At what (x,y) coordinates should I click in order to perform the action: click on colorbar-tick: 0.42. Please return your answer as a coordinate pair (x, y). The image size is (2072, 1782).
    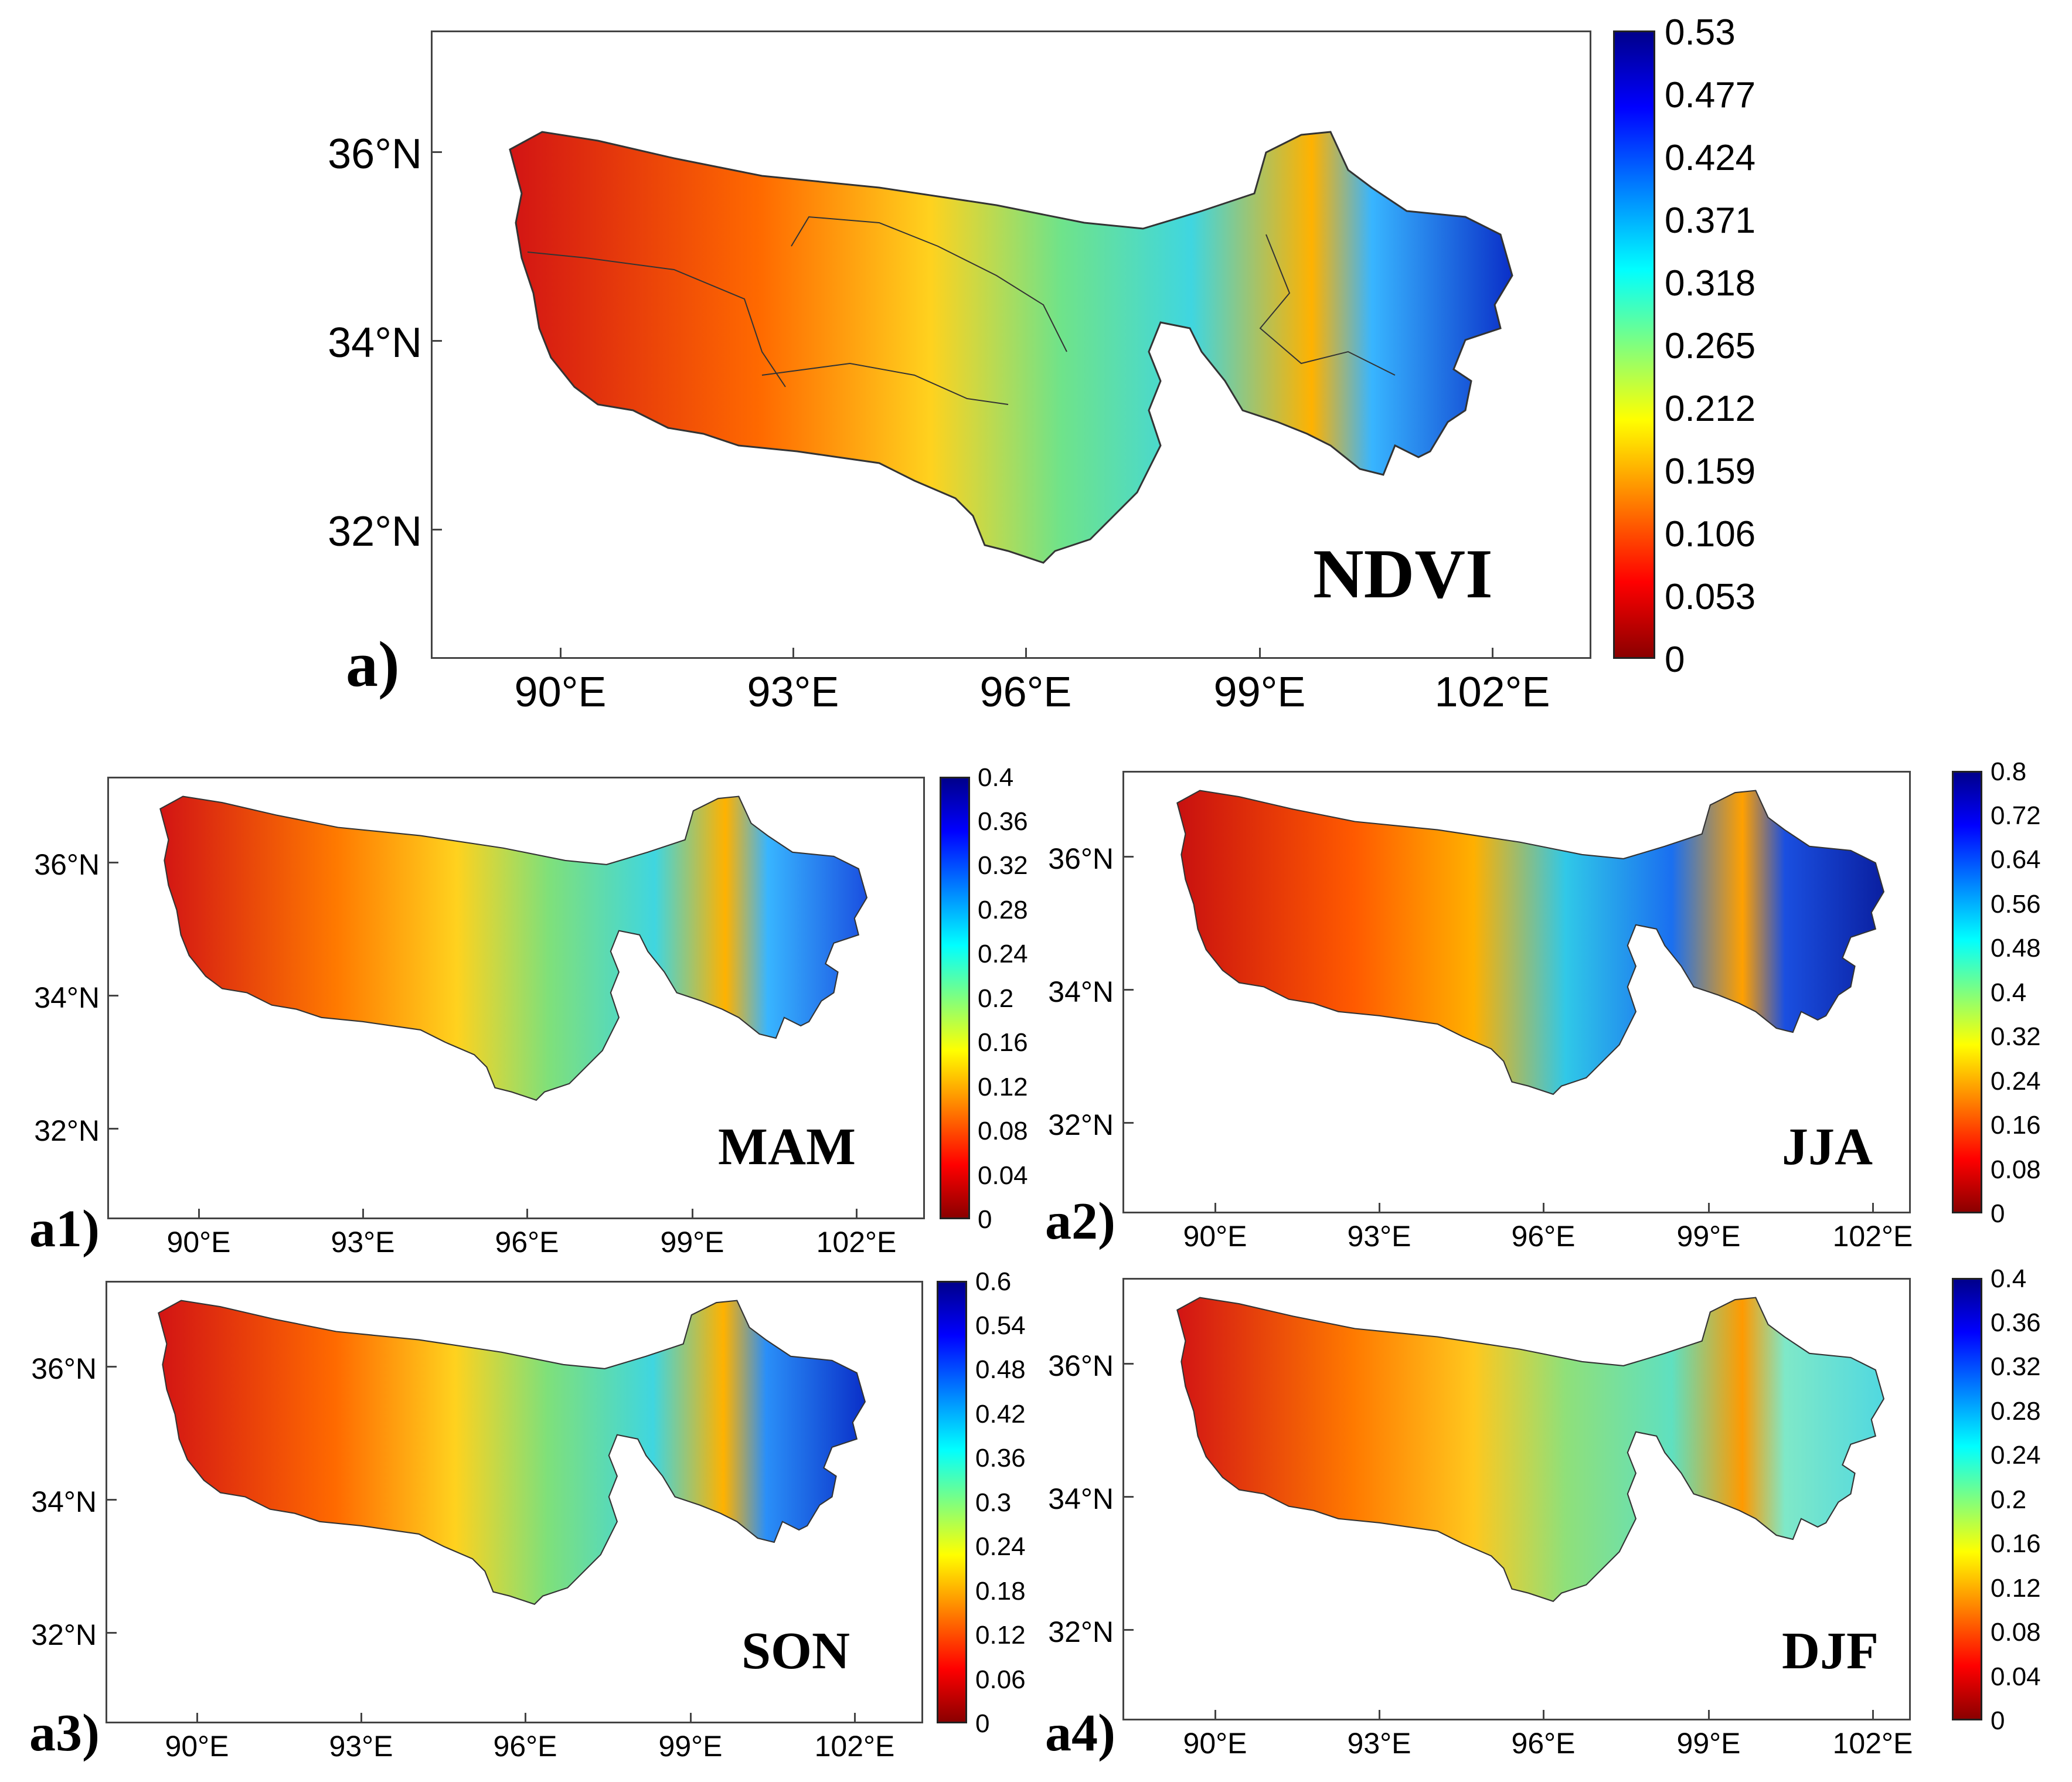
    Looking at the image, I should click on (1000, 1414).